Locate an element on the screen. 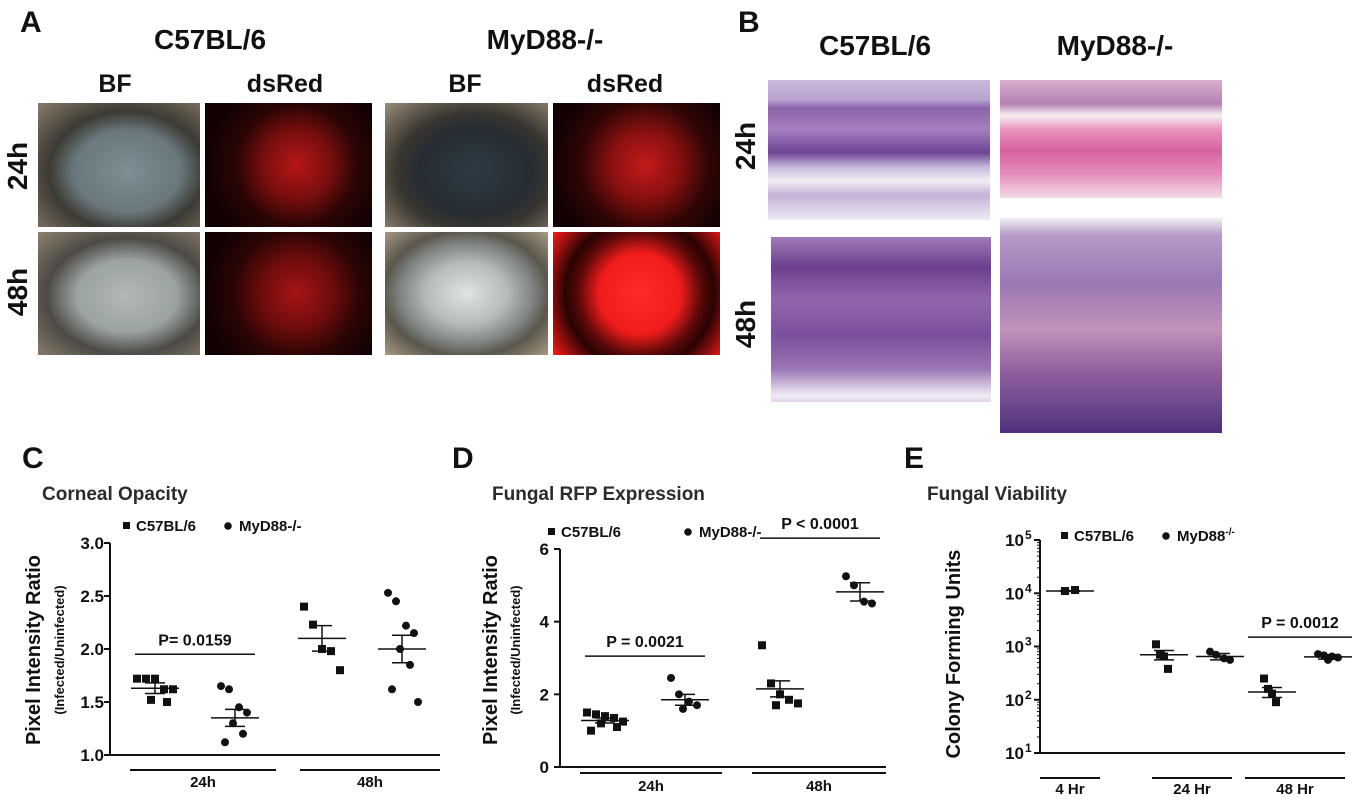  panel-b-header-c57bl6: C57BL/6 is located at coordinates (875, 45).